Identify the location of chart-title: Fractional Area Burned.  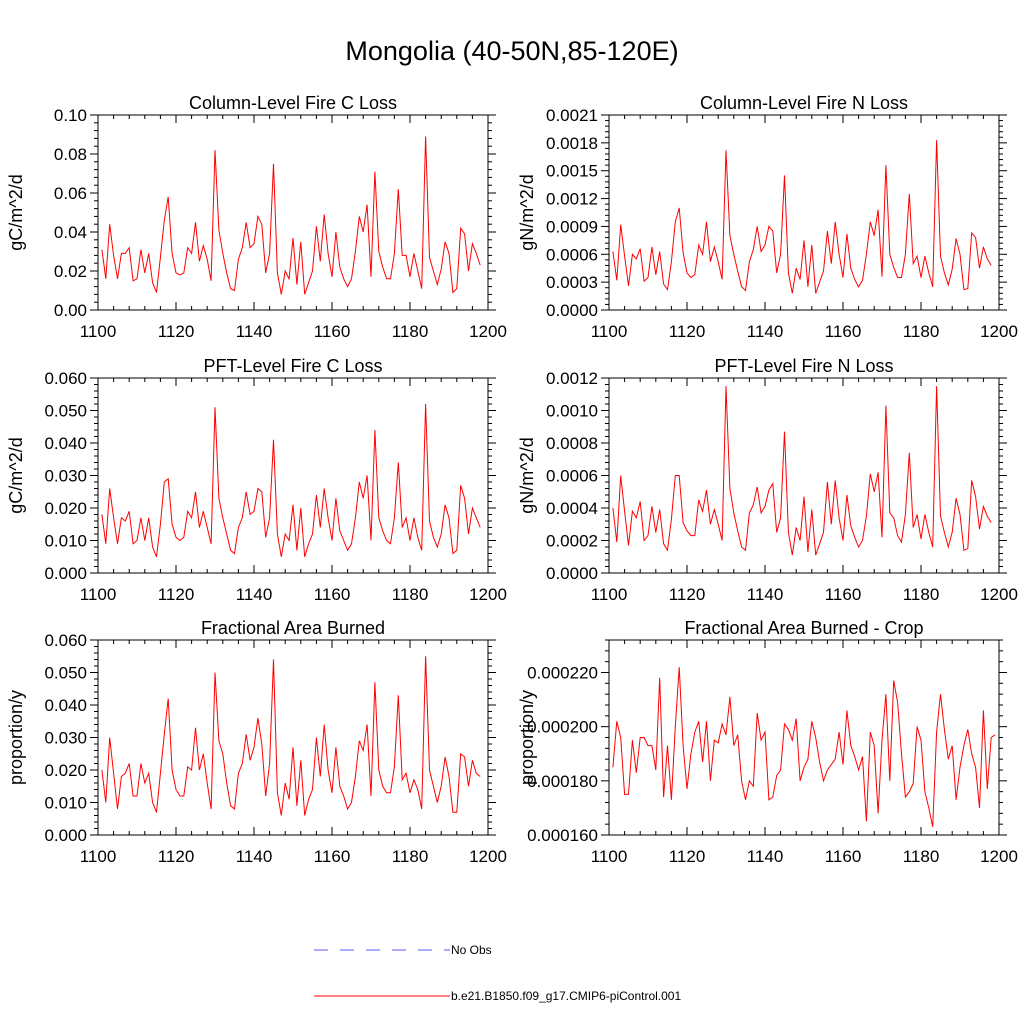
(293, 628).